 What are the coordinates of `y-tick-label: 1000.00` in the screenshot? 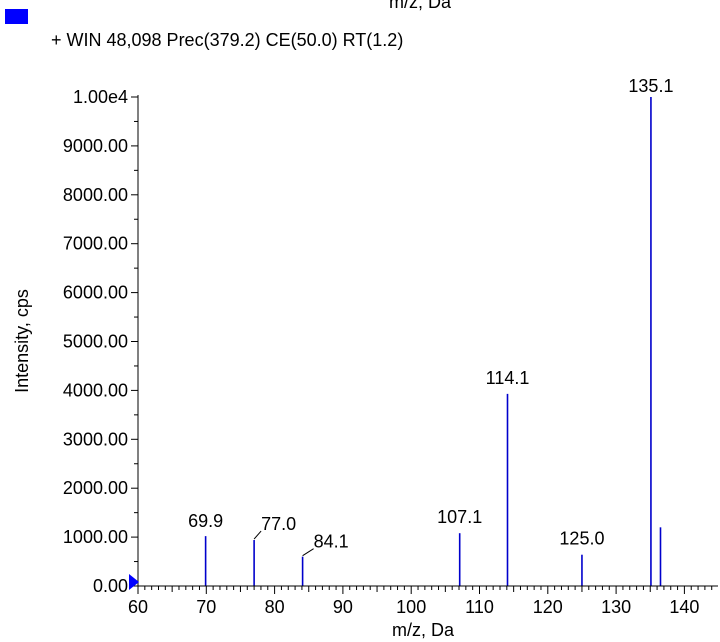 It's located at (95, 537).